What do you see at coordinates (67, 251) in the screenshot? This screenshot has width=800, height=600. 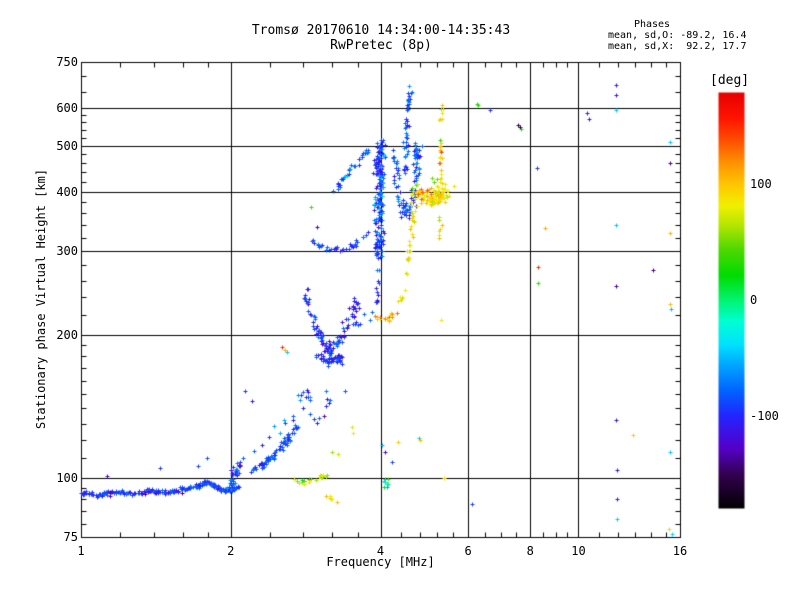 I see `y-tick-label: 300` at bounding box center [67, 251].